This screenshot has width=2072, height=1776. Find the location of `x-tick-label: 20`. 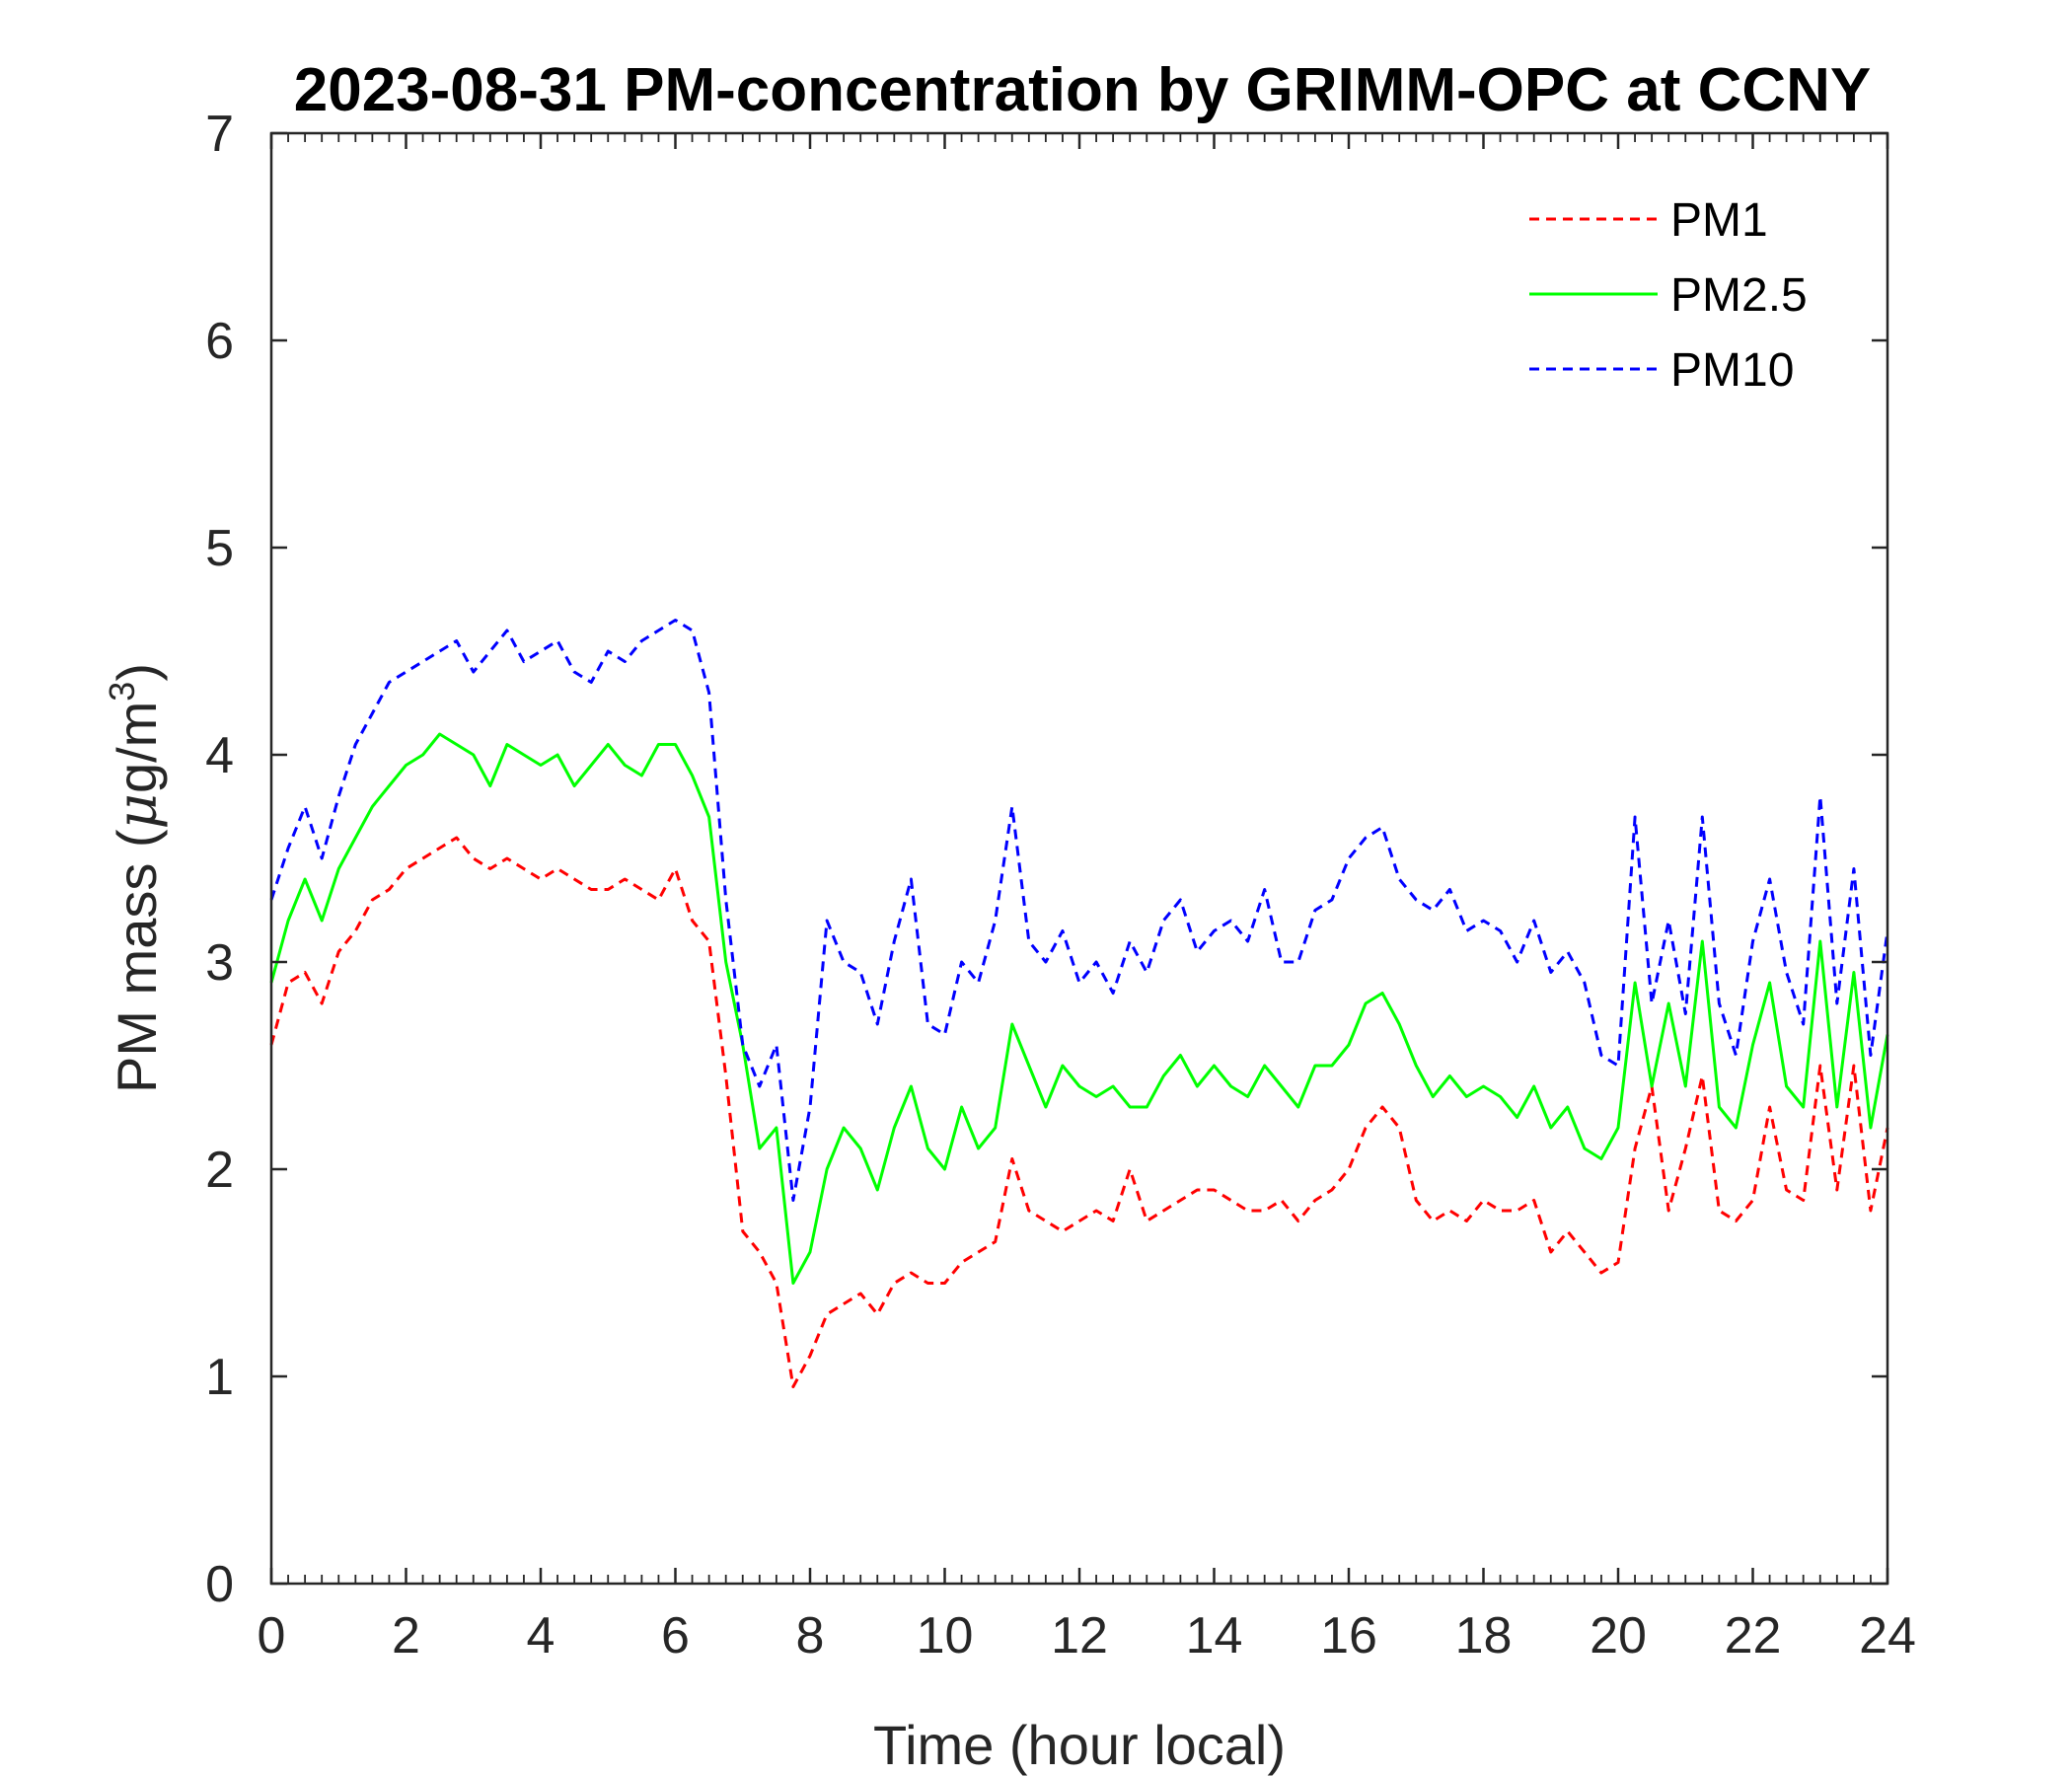

x-tick-label: 20 is located at coordinates (1618, 1636).